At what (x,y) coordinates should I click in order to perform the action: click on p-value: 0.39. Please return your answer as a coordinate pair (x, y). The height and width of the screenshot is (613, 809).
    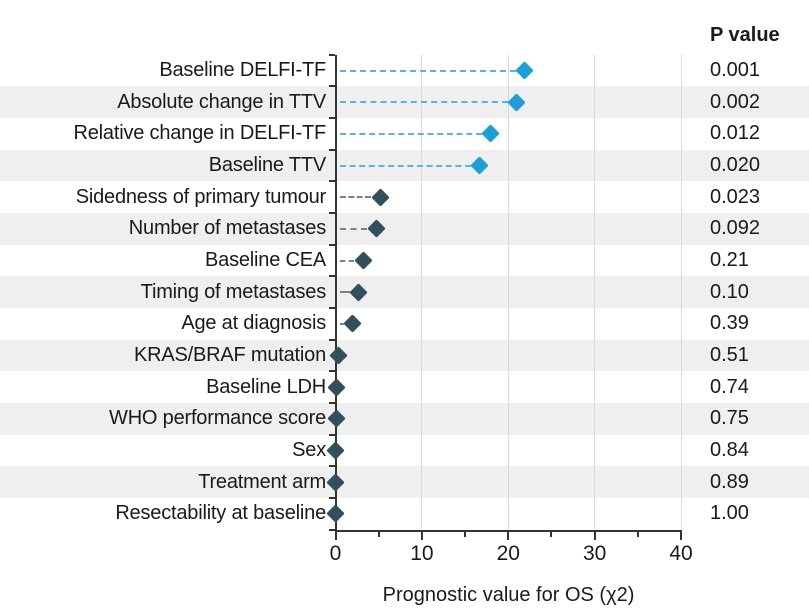
    Looking at the image, I should click on (729, 323).